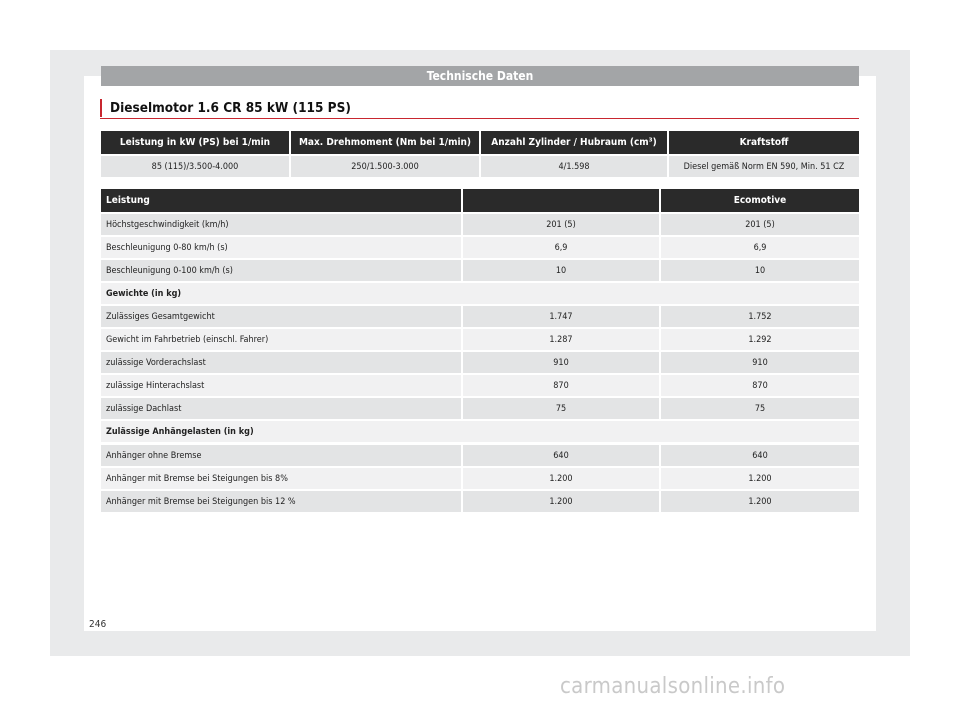 The height and width of the screenshot is (708, 960). What do you see at coordinates (760, 224) in the screenshot?
I see `row-value-ecomotive: 201 (5)` at bounding box center [760, 224].